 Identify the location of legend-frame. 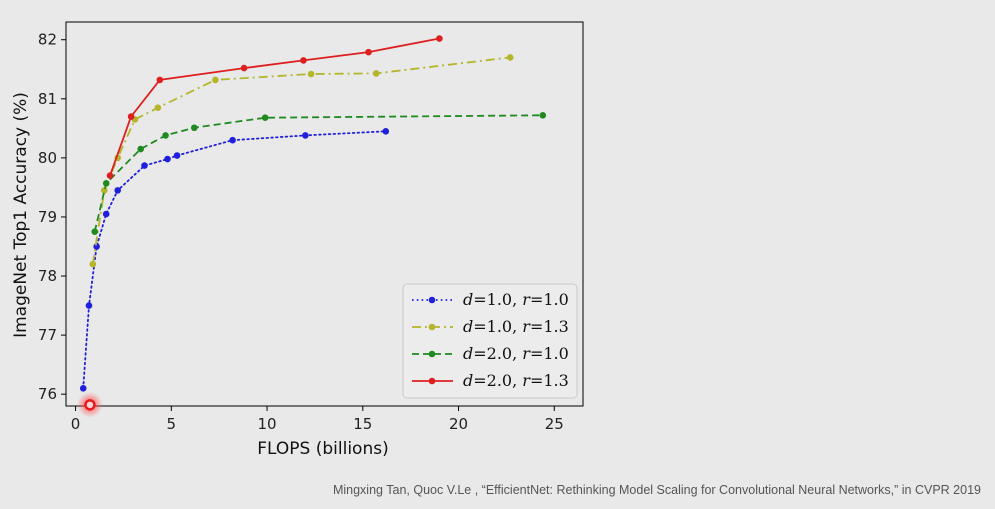
(490, 341).